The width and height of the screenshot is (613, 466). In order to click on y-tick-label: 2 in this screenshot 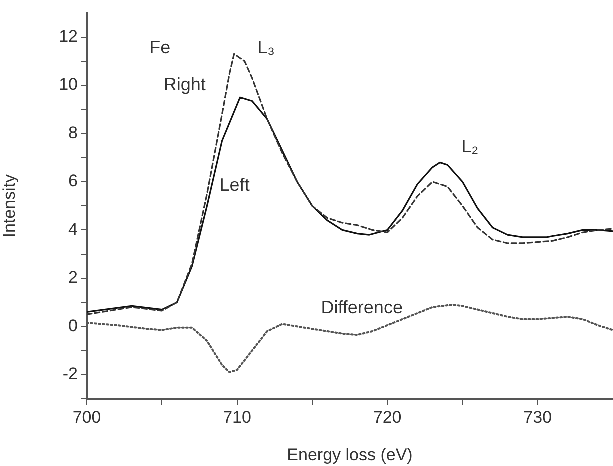, I will do `click(73, 278)`.